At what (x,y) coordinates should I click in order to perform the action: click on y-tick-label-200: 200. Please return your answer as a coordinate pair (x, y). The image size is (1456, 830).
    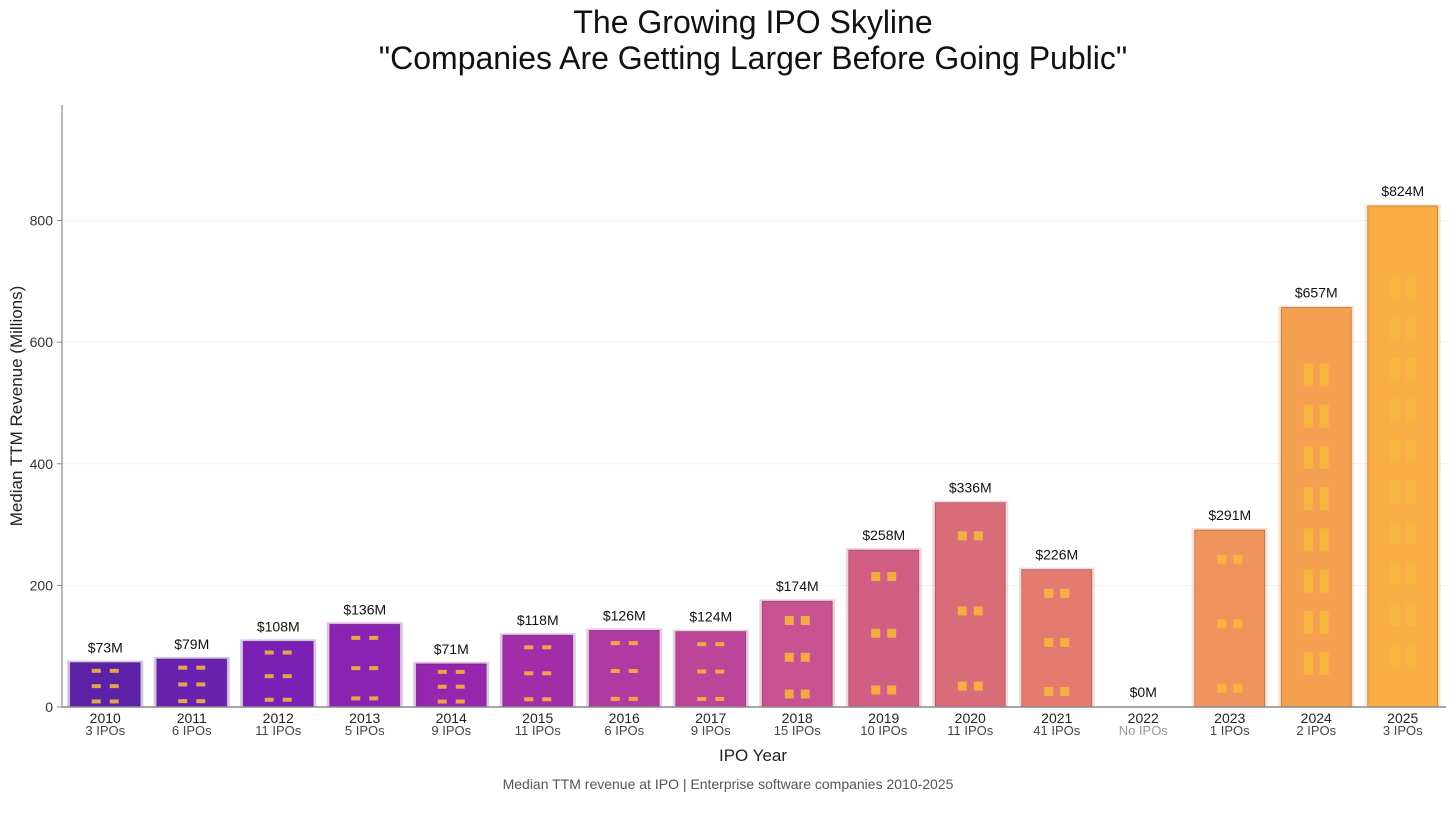
    Looking at the image, I should click on (42, 585).